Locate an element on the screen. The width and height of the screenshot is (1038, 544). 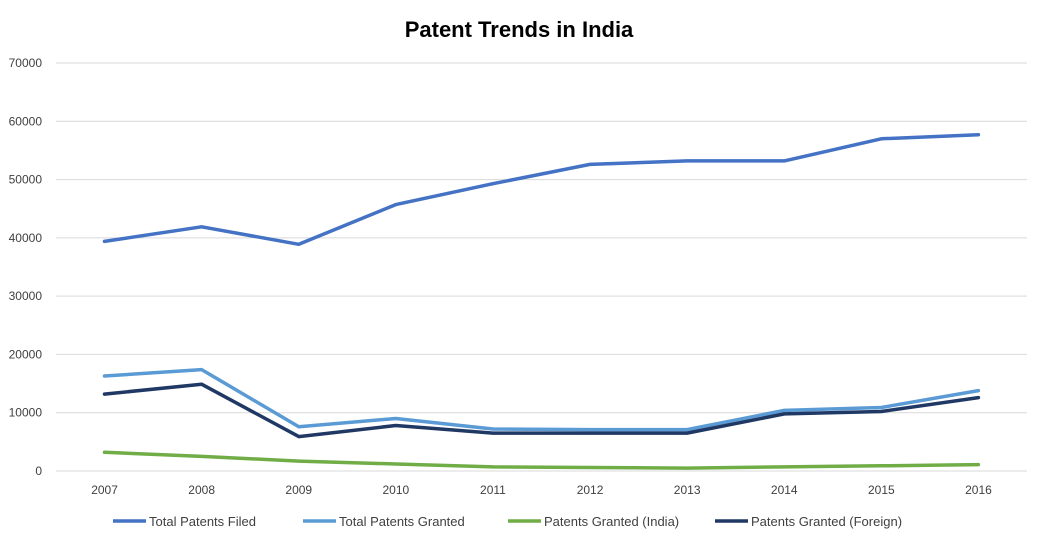
x-tick-label: 2011 is located at coordinates (493, 490).